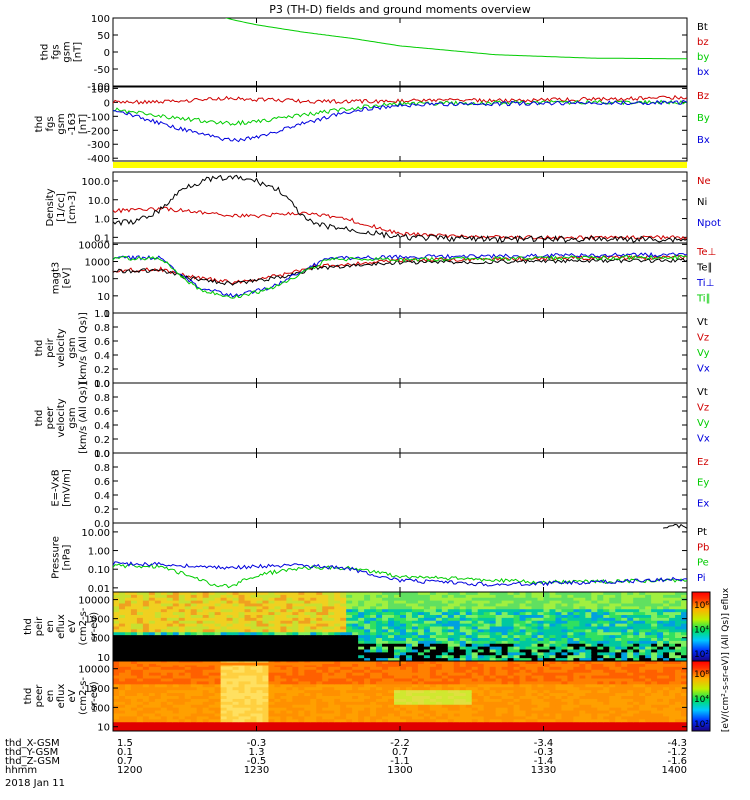  What do you see at coordinates (95, 533) in the screenshot?
I see `y-tick-label: 10.00` at bounding box center [95, 533].